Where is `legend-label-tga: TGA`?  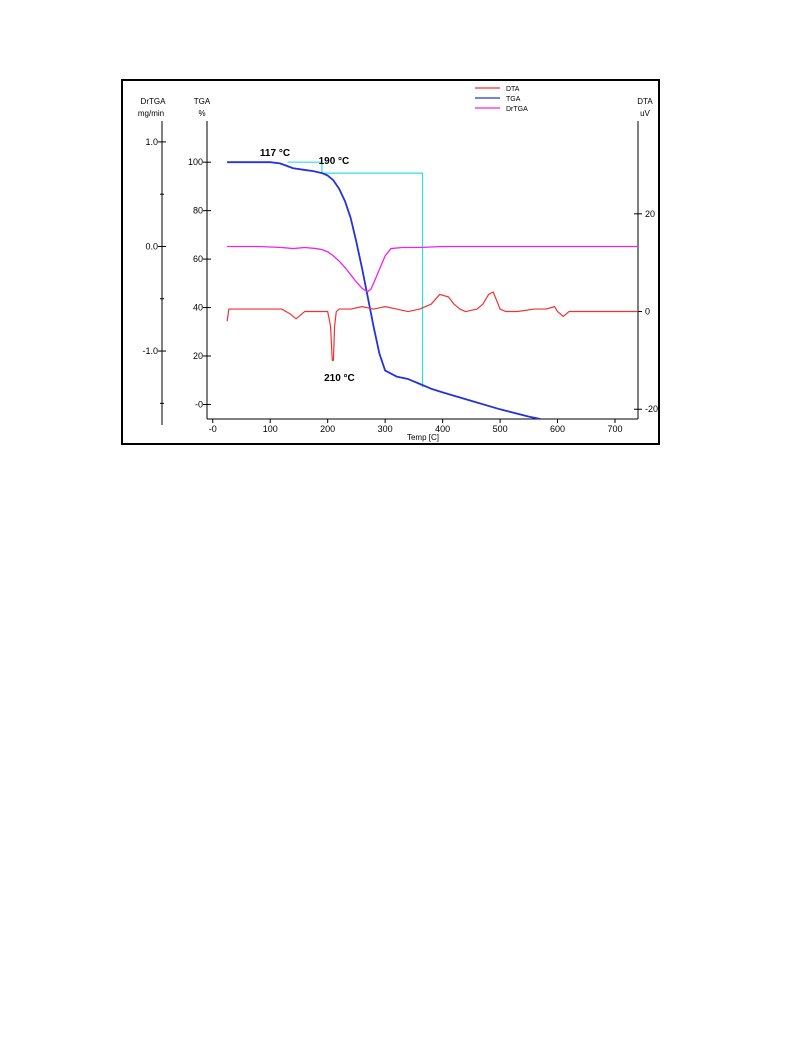
legend-label-tga: TGA is located at coordinates (513, 99).